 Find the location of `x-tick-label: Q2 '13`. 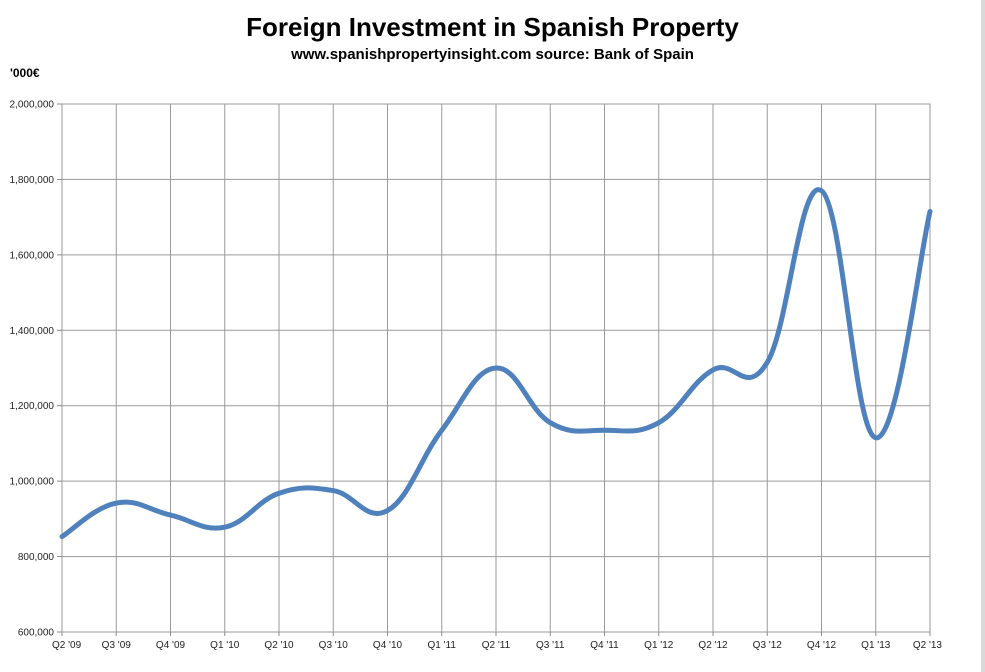

x-tick-label: Q2 '13 is located at coordinates (928, 645).